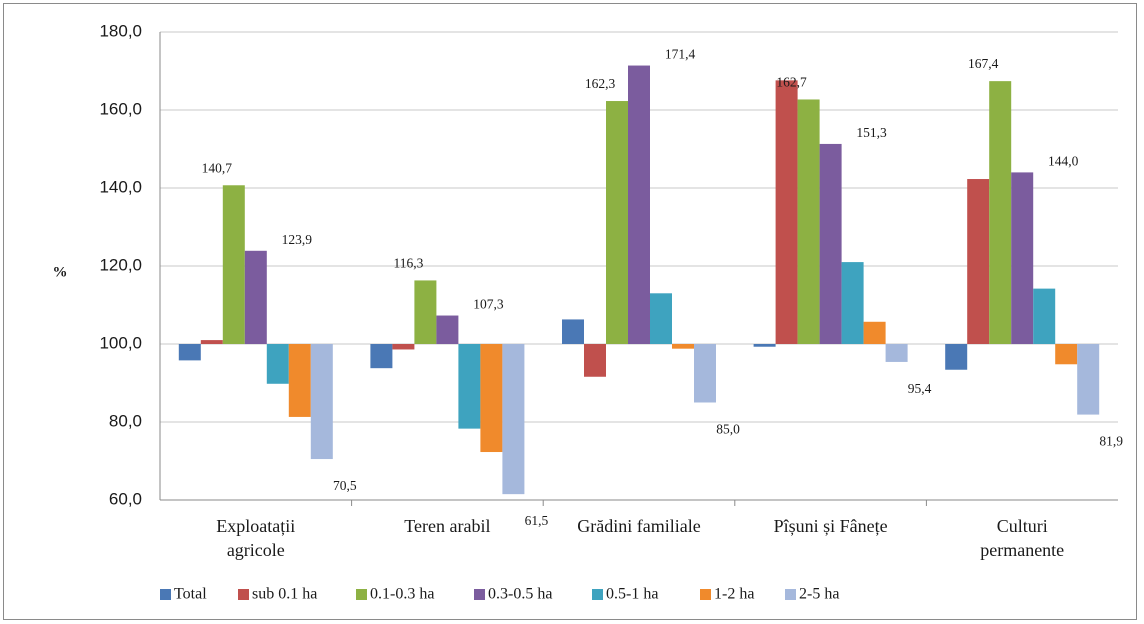 The image size is (1144, 624). I want to click on legend-label: 0.3-0.5 ha, so click(520, 594).